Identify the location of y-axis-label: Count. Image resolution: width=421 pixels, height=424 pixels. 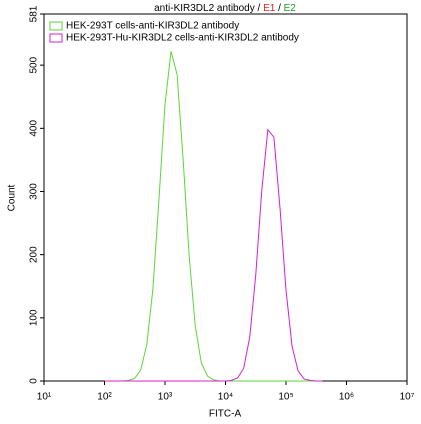
(12, 197).